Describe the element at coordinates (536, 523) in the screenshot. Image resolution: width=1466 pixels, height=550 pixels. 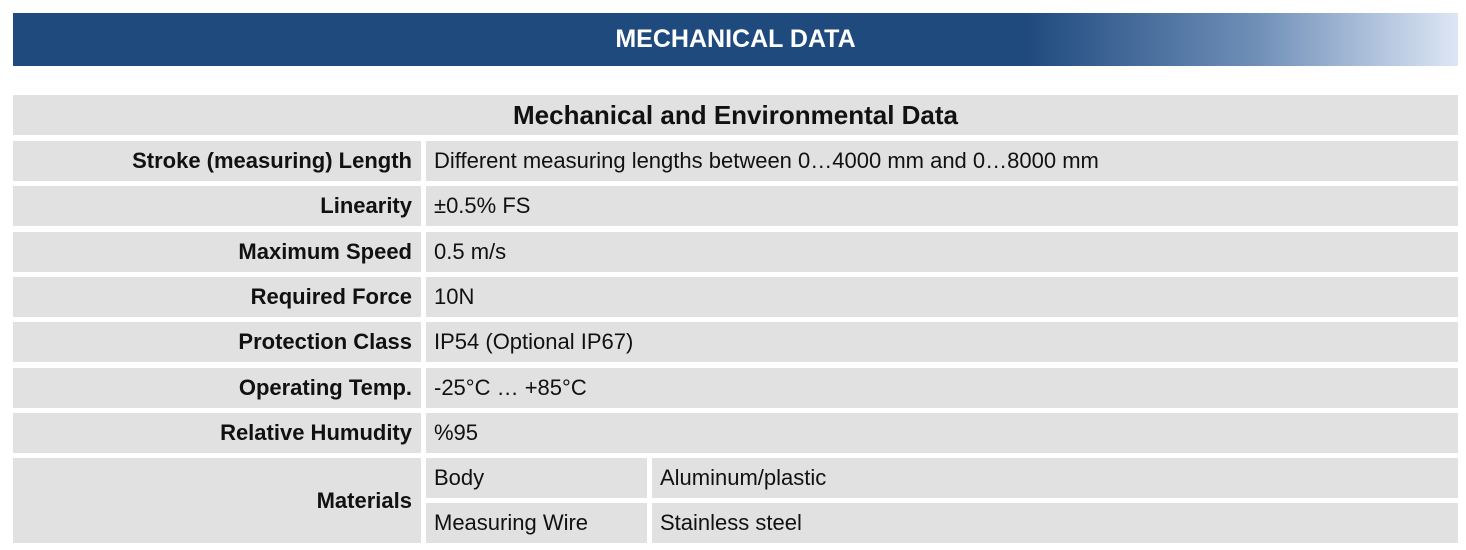
I see `material-part: Measuring Wire` at that location.